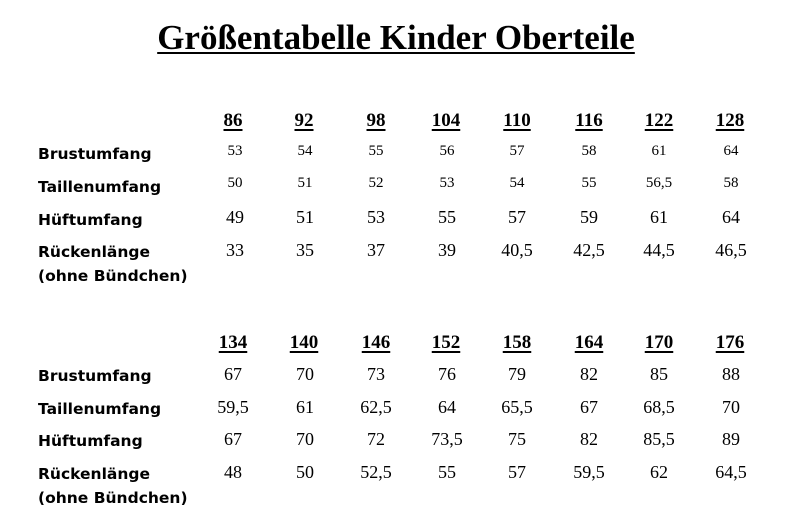 This screenshot has width=792, height=523. I want to click on size-header: 164, so click(589, 342).